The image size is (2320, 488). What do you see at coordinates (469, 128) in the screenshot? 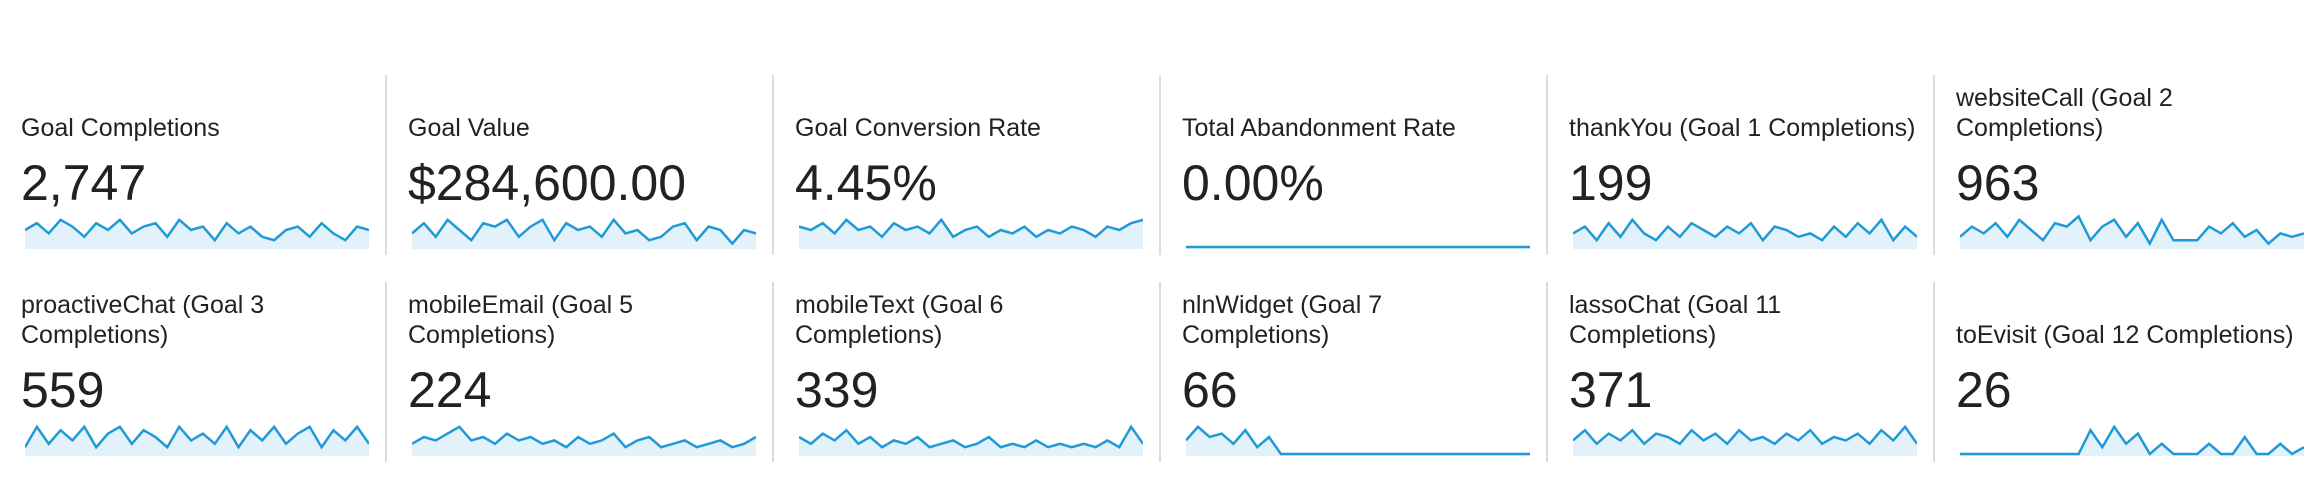
I see `metric-label: Goal Value` at bounding box center [469, 128].